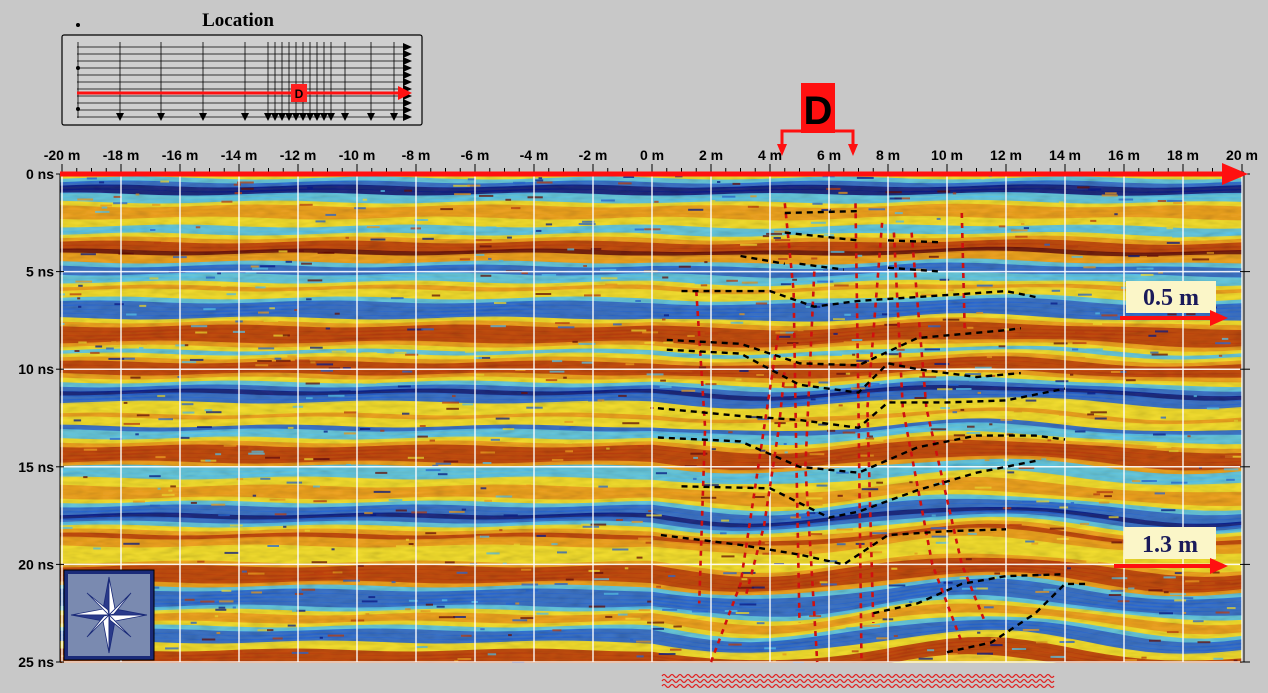 The image size is (1268, 693). What do you see at coordinates (1171, 298) in the screenshot?
I see `depth-label-1-text: 0.5 m` at bounding box center [1171, 298].